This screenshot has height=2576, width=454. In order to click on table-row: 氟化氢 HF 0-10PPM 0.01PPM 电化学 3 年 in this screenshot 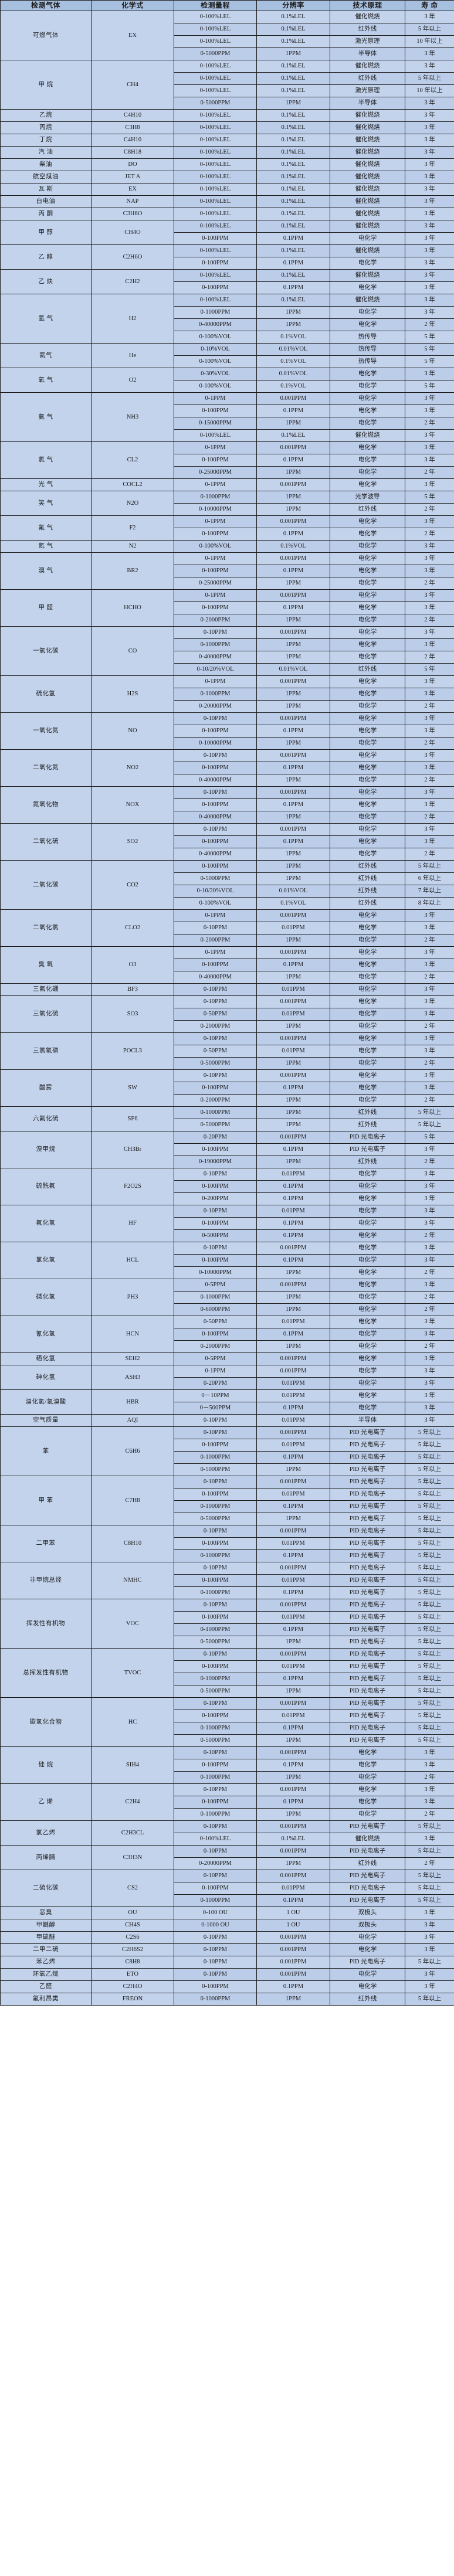, I will do `click(227, 1224)`.